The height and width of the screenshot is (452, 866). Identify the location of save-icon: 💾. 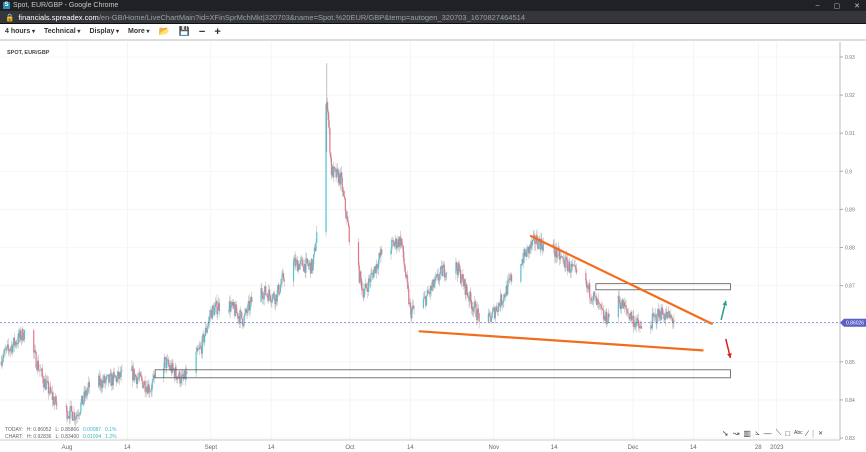
(184, 31).